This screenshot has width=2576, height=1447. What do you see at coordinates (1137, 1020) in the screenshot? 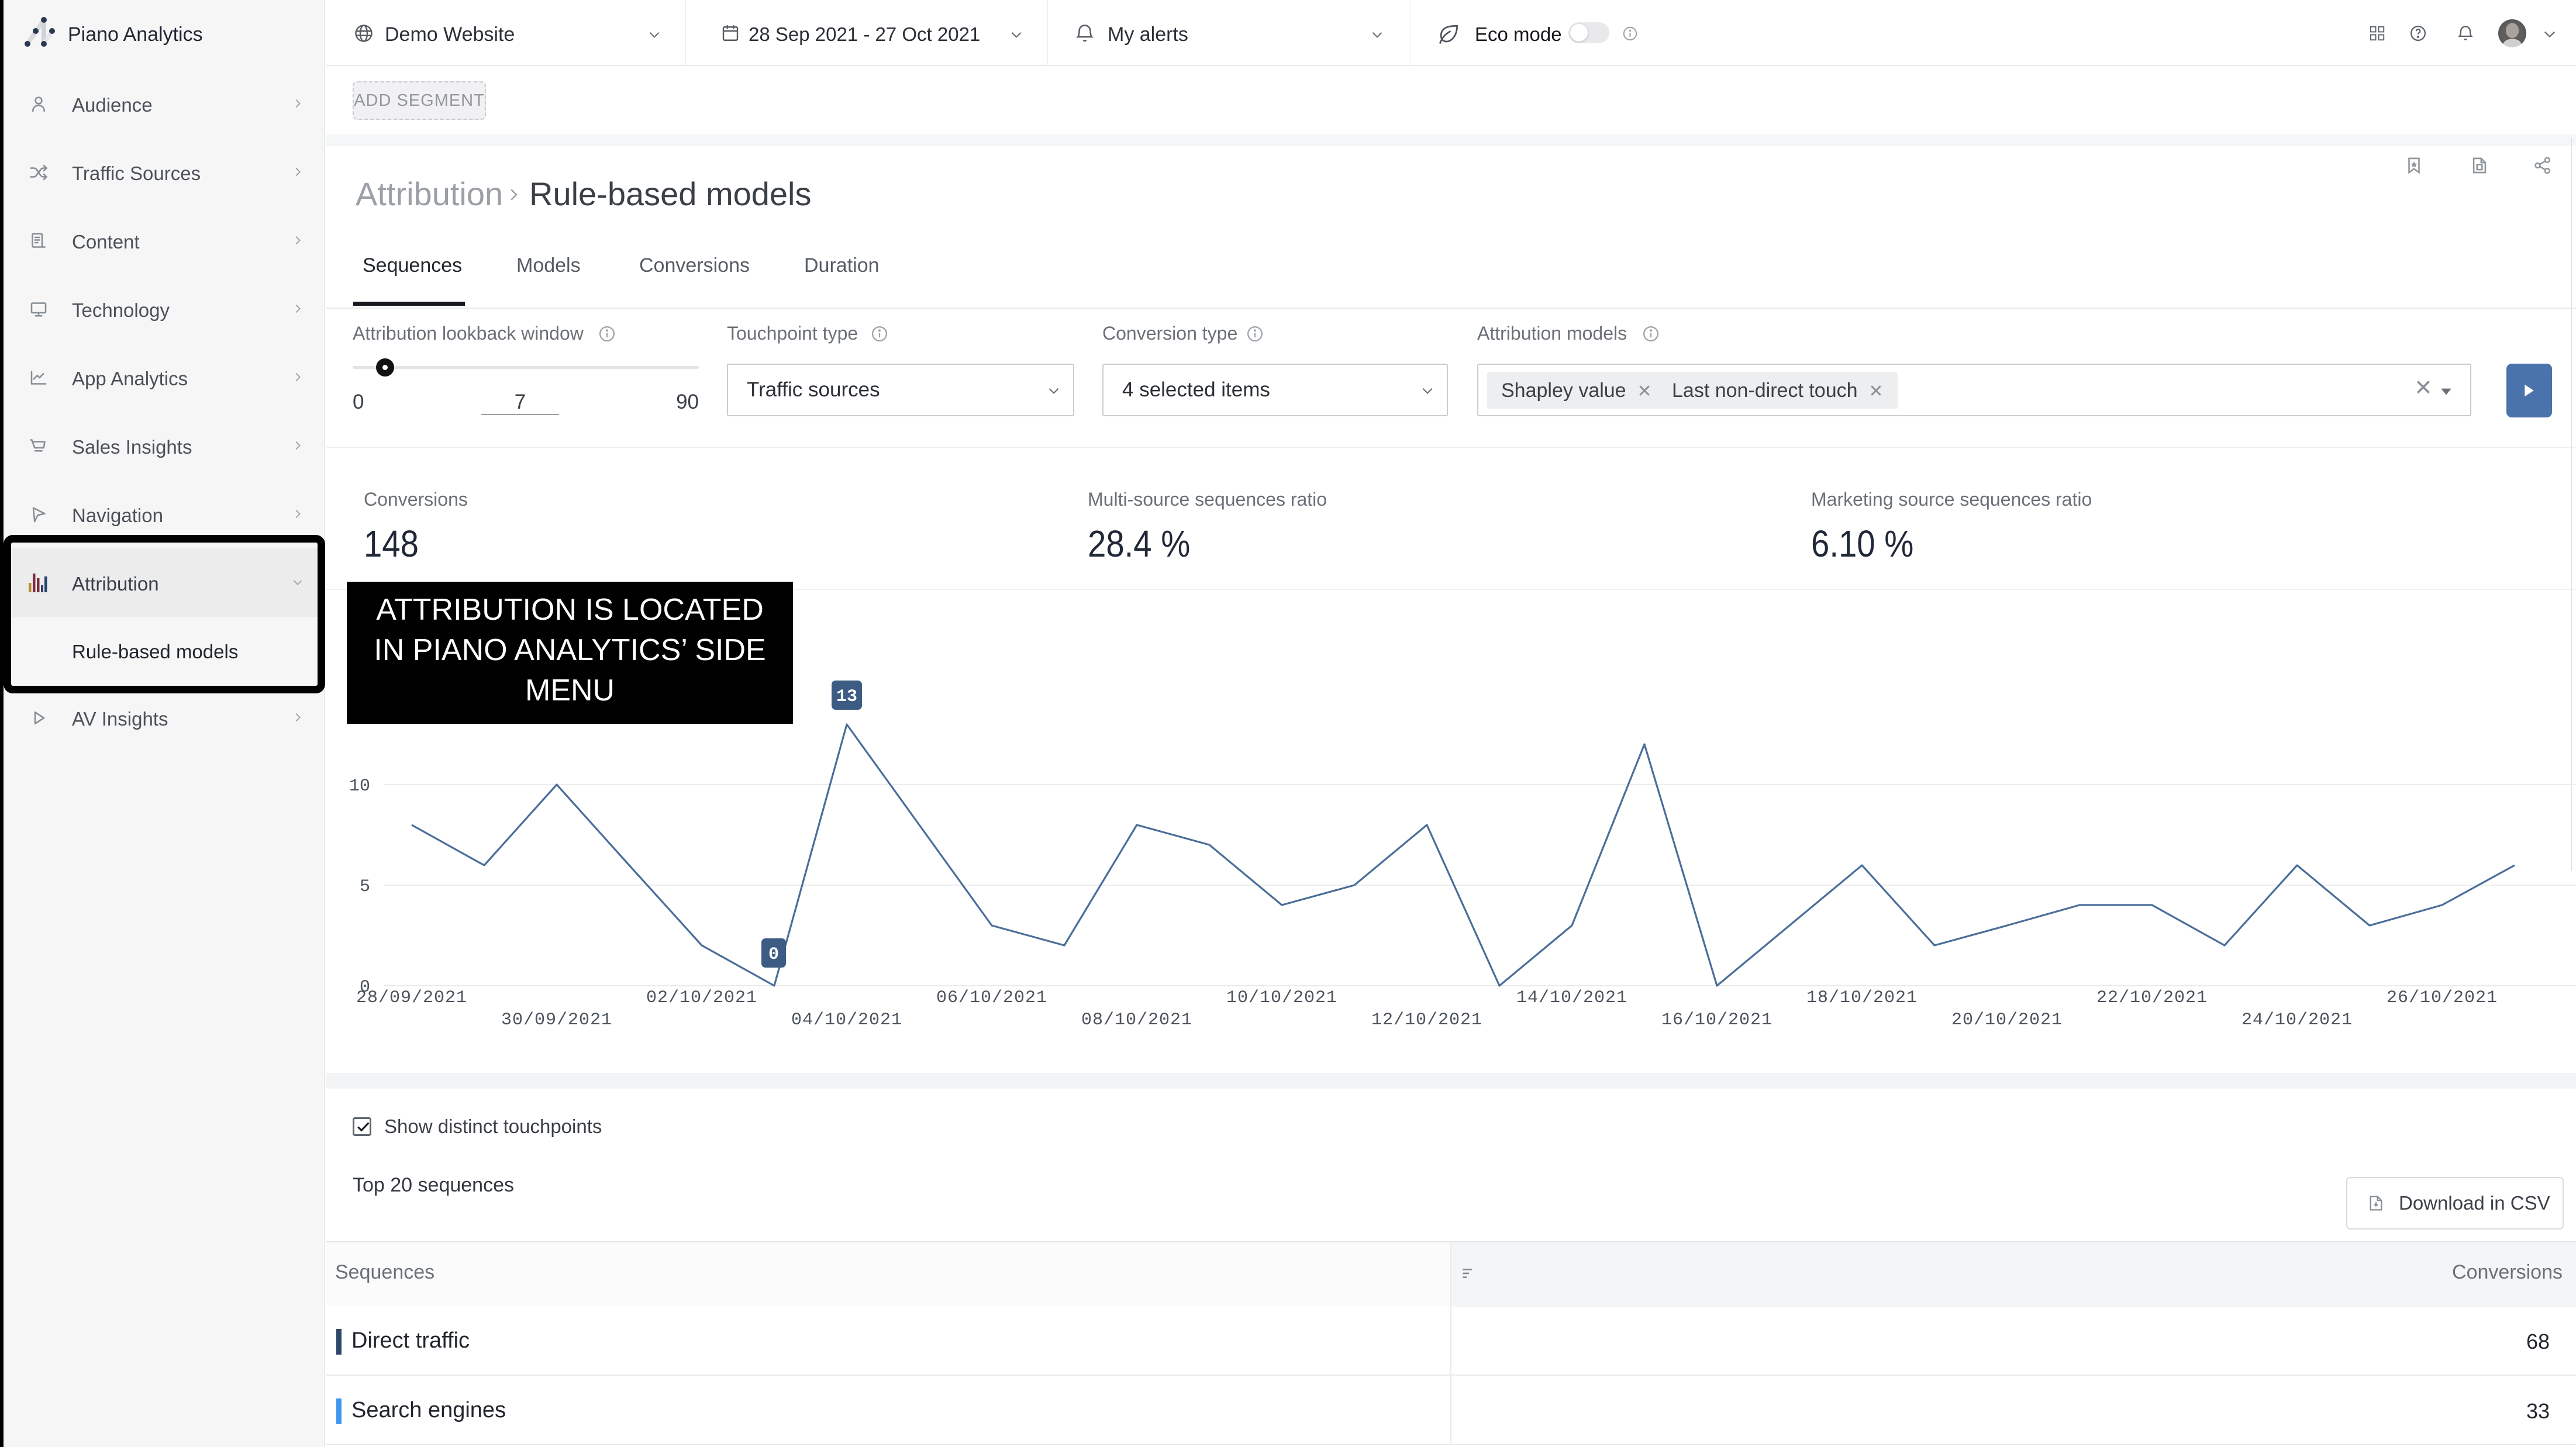
I see `svg-text: 08/10/2021` at bounding box center [1137, 1020].